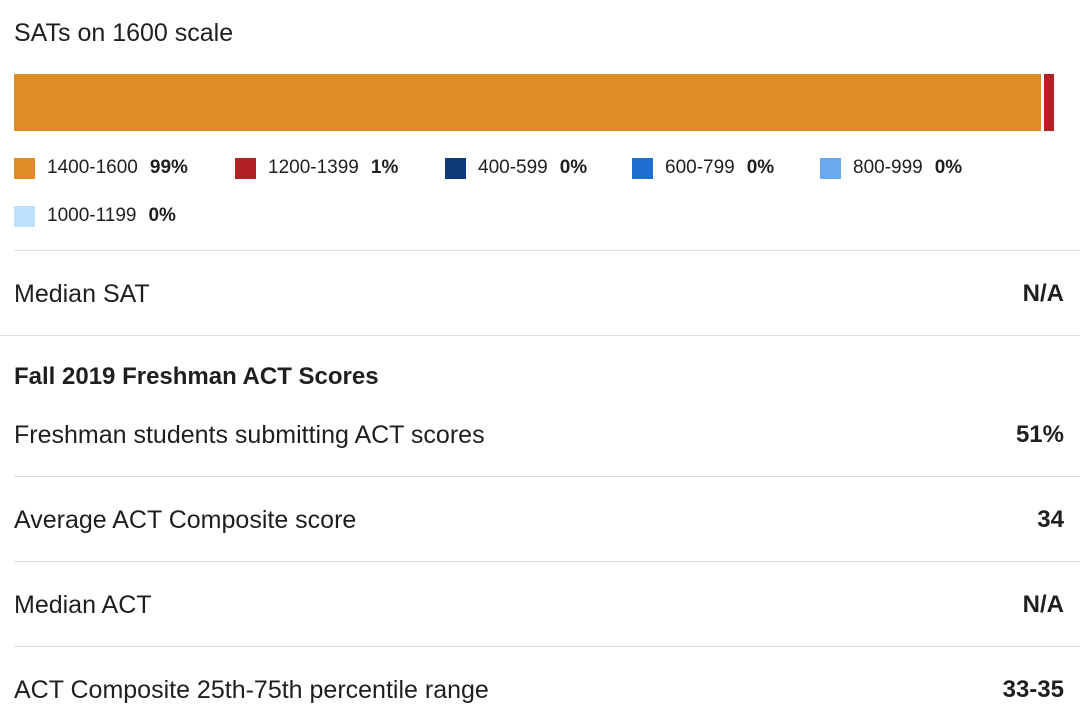 Image resolution: width=1080 pixels, height=726 pixels. Describe the element at coordinates (249, 435) in the screenshot. I see `act-submitting-label: Freshman students submitting ACT scores` at that location.